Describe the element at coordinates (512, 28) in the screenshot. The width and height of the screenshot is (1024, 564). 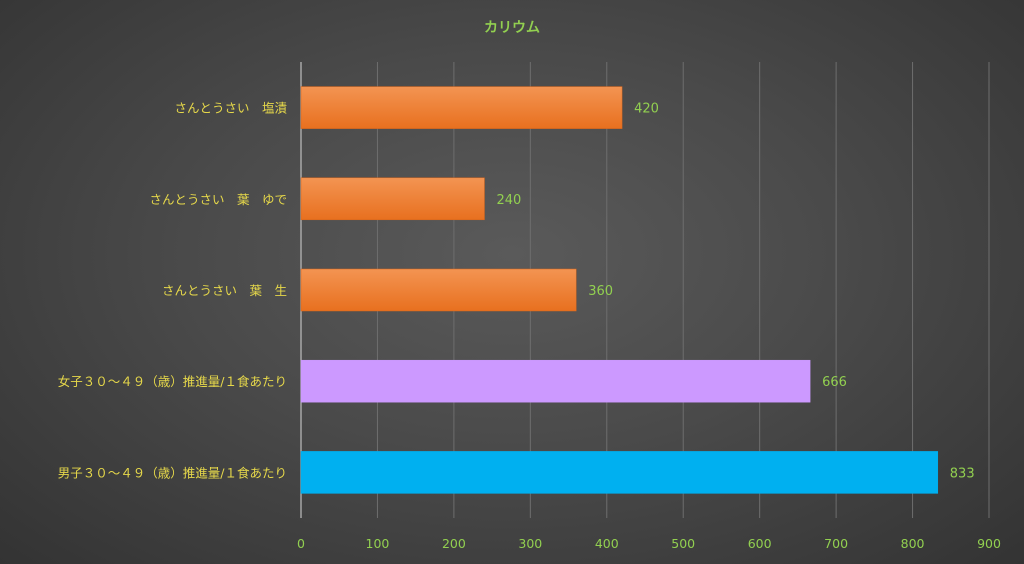
I see `chart-title: カリウム` at that location.